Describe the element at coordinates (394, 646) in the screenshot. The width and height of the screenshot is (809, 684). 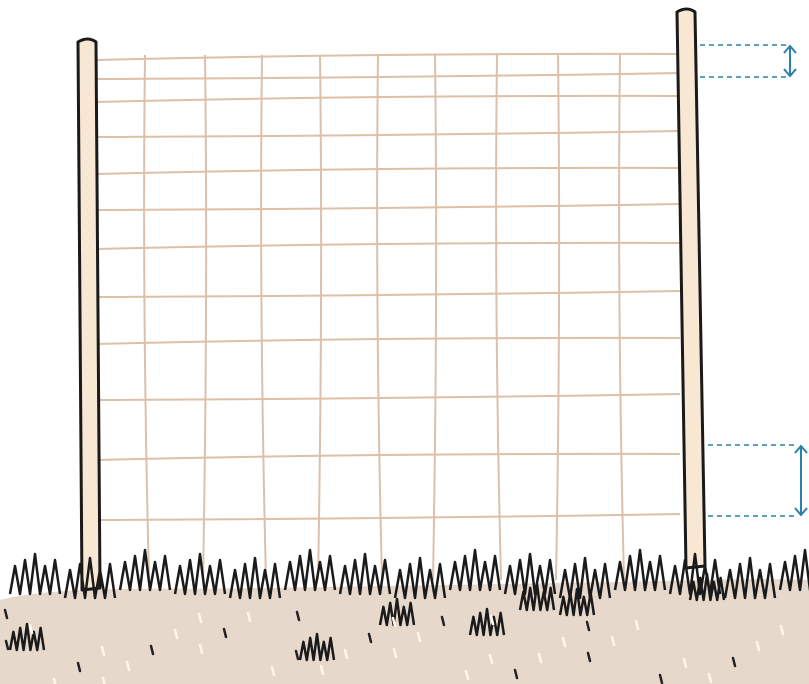
I see `ground-specks` at that location.